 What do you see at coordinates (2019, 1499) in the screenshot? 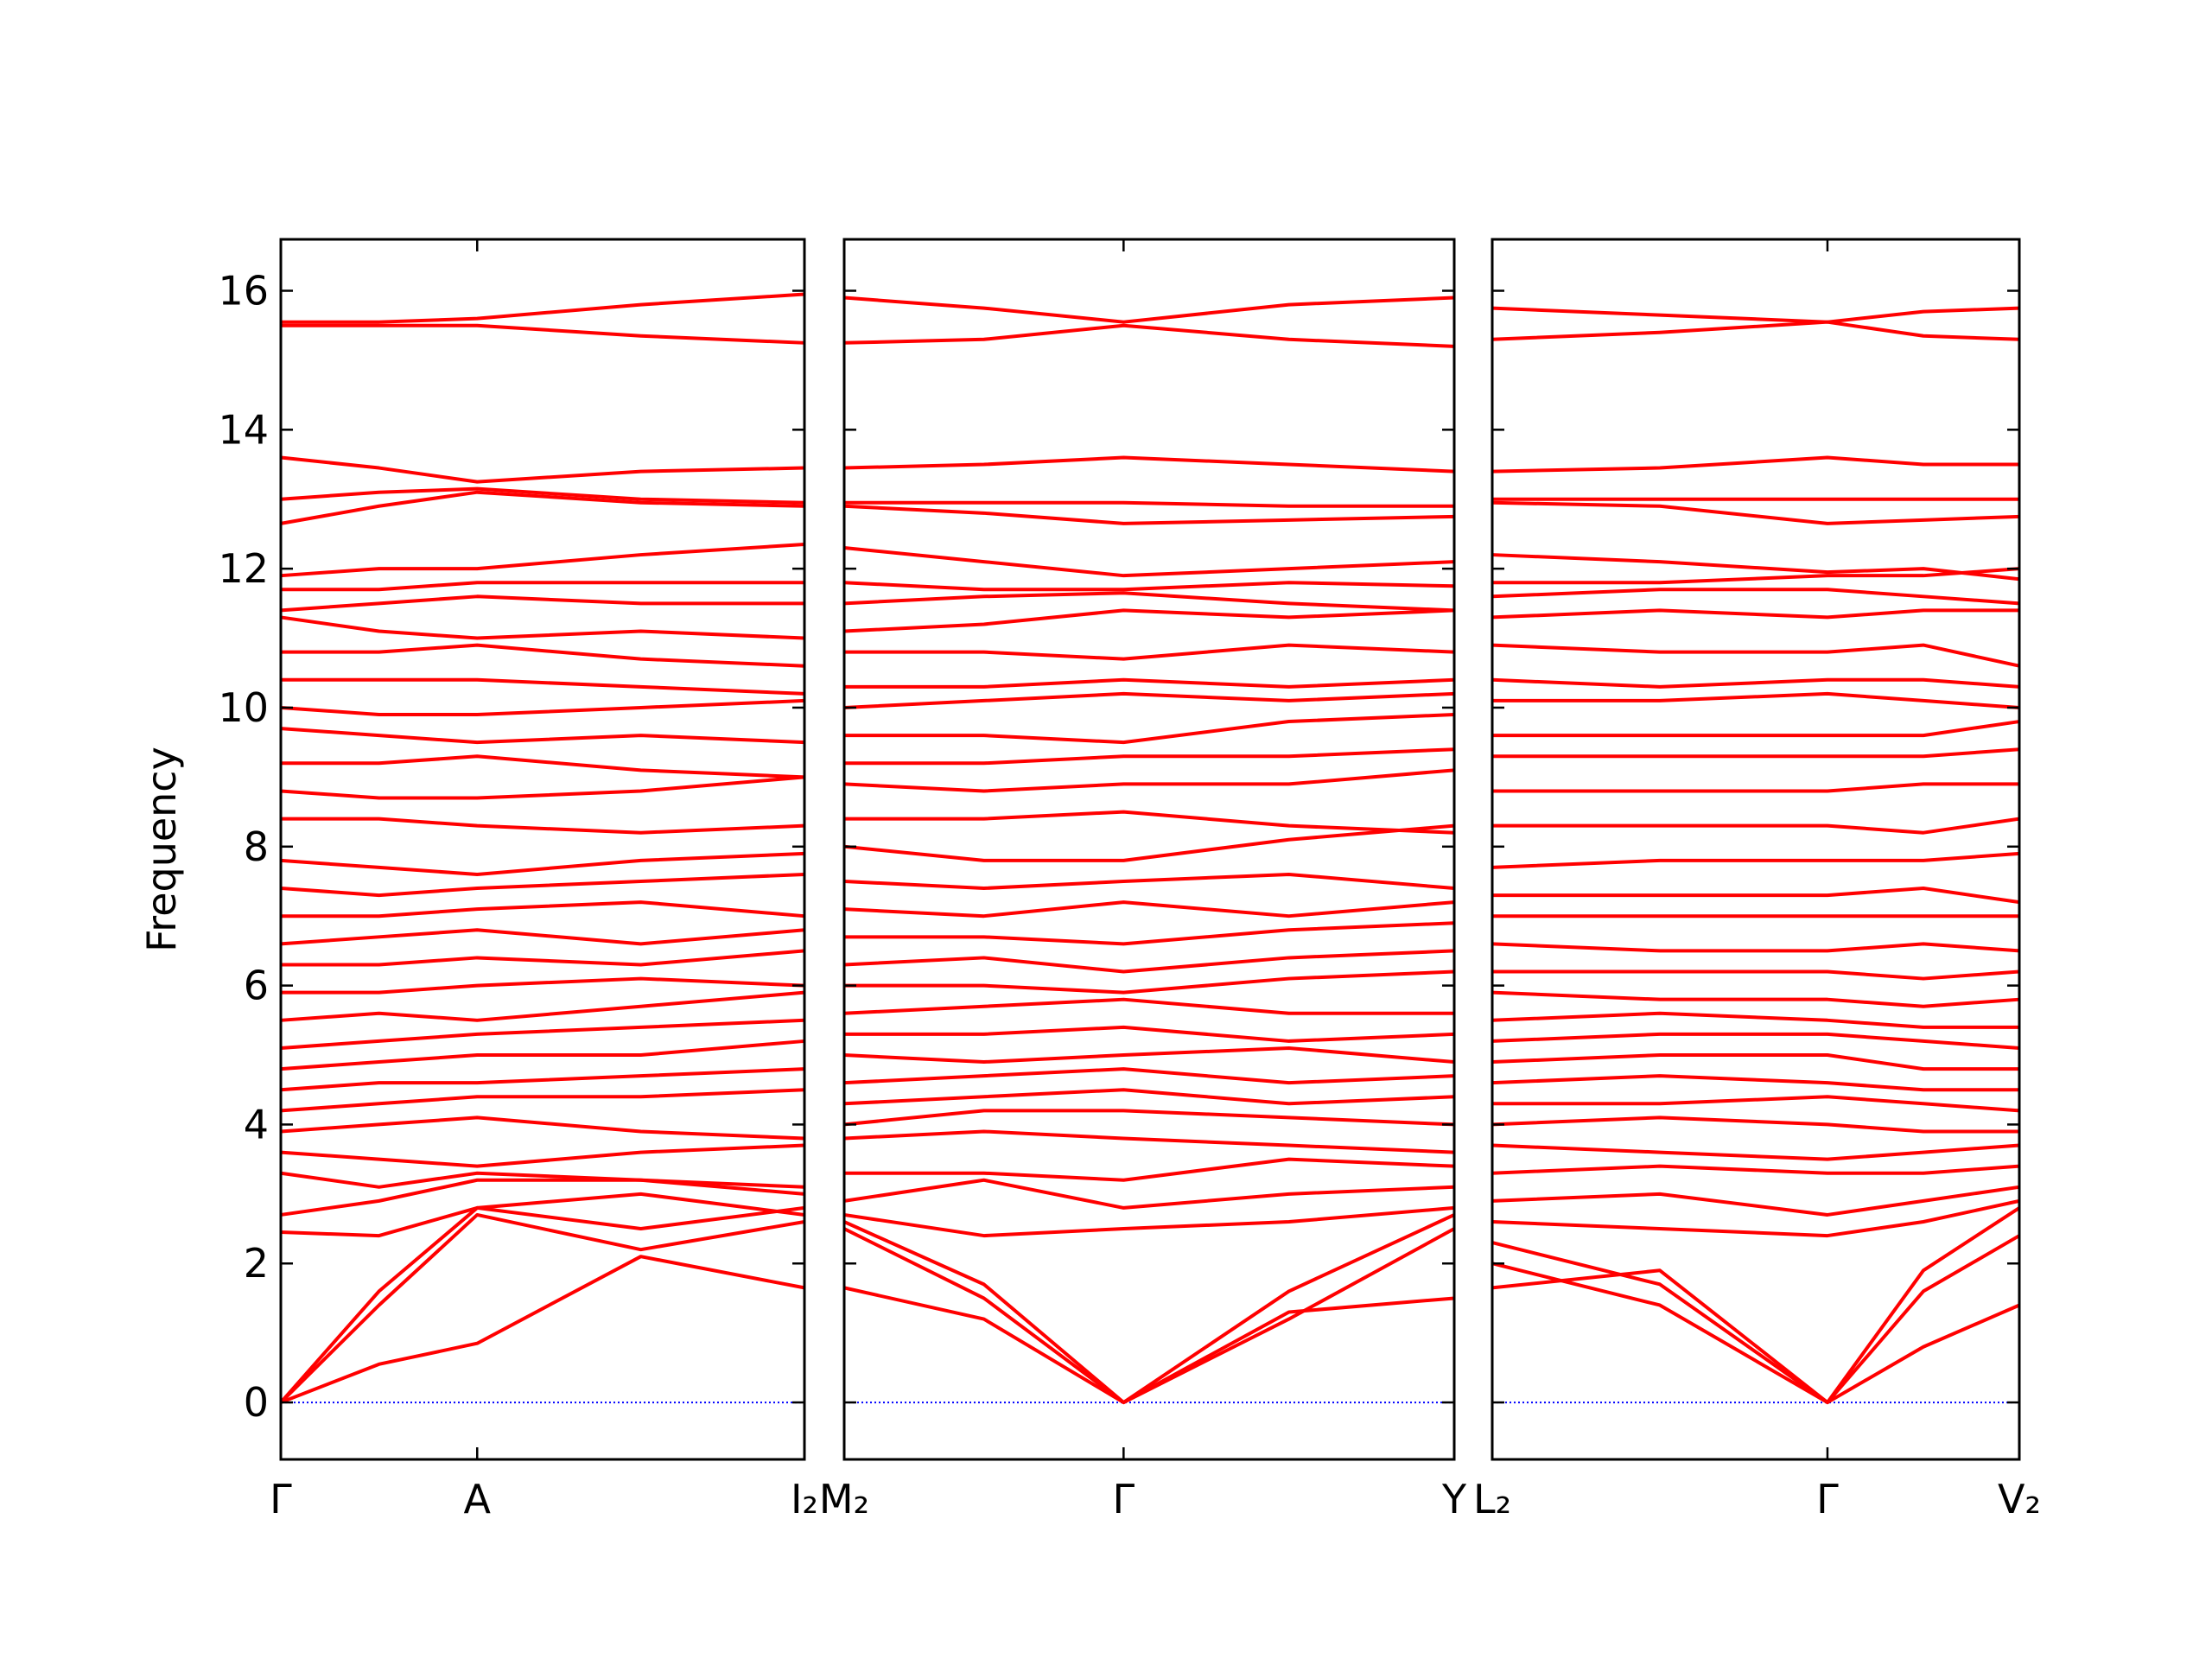
I see `x-tick-label: V₂` at bounding box center [2019, 1499].